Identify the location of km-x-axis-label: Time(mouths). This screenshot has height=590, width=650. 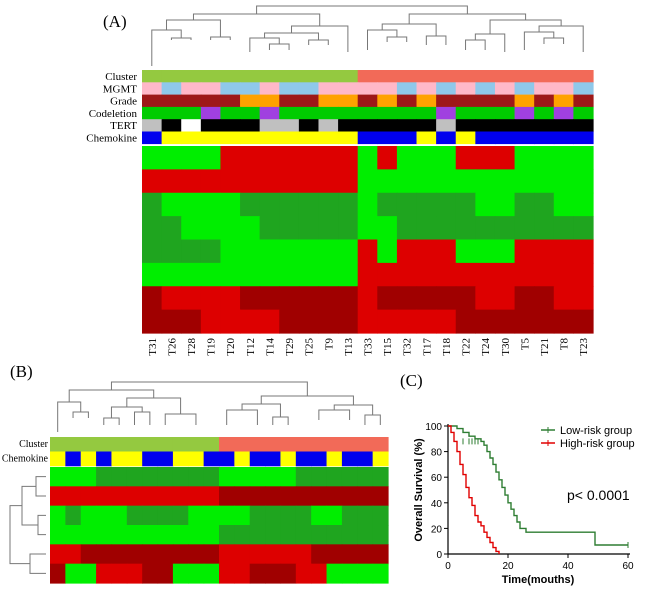
(538, 580).